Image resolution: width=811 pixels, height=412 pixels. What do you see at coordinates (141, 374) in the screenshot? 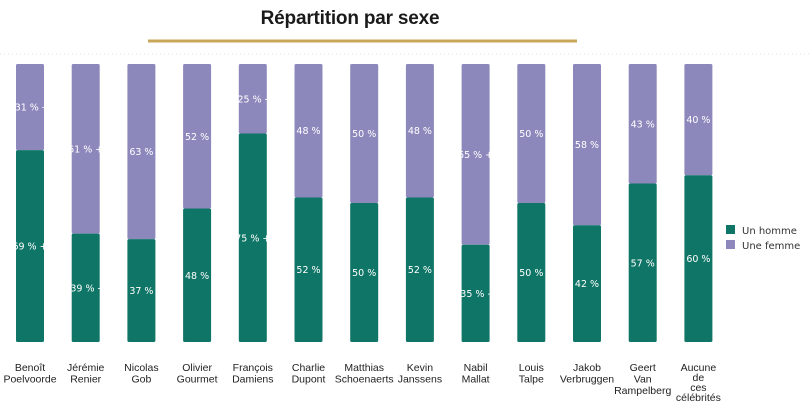
I see `category-label: Nicolas Gob` at bounding box center [141, 374].